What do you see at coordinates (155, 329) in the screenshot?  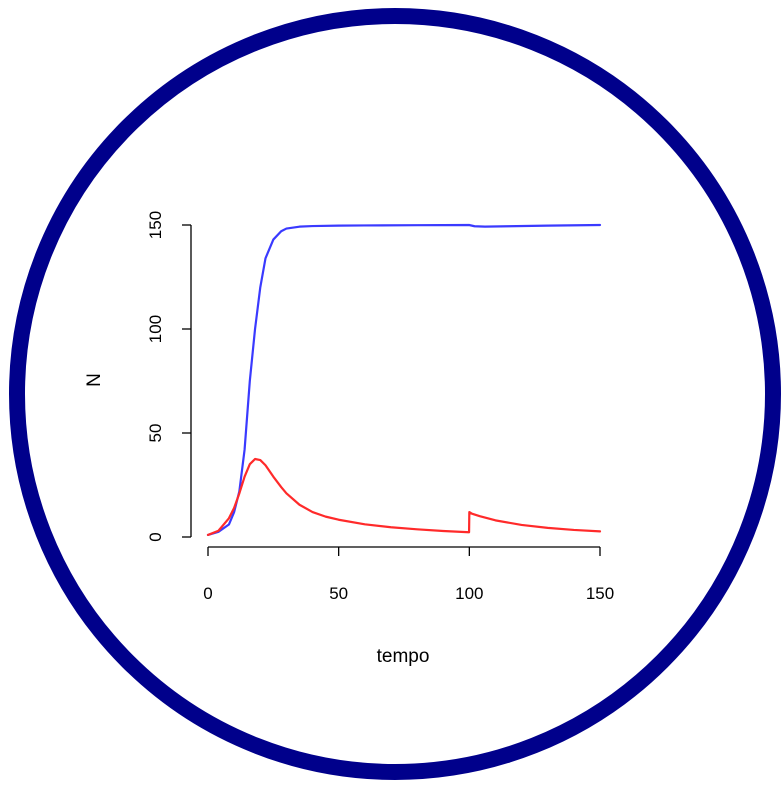 I see `y-tick-label-100: 100` at bounding box center [155, 329].